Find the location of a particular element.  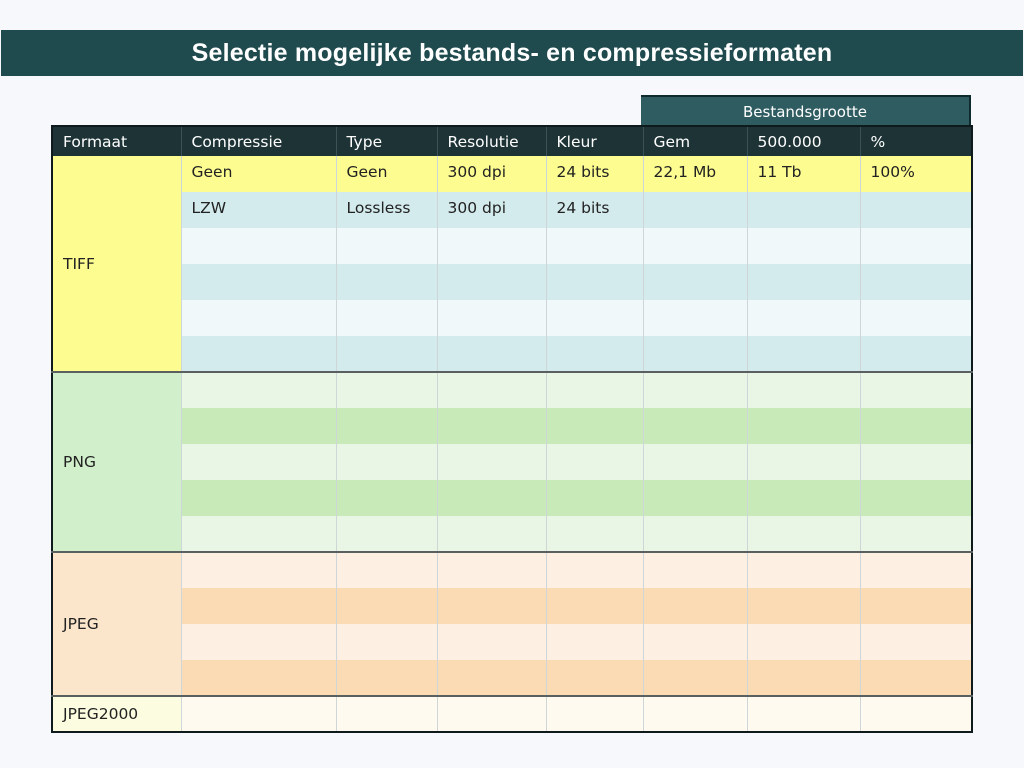

col-header-formaat: Formaat is located at coordinates (116, 141).